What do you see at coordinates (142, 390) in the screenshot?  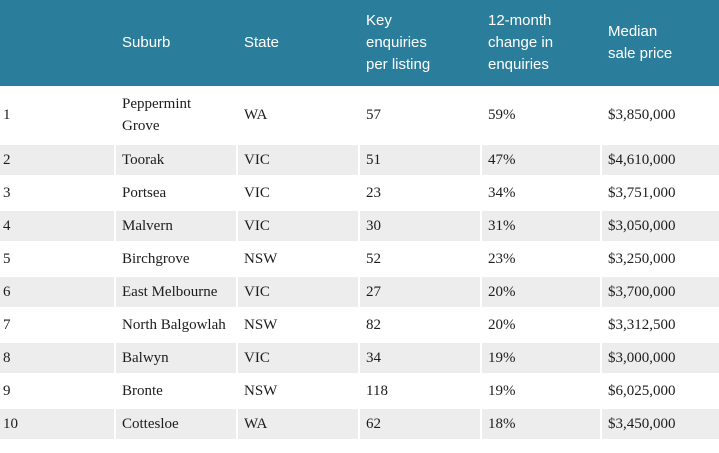 I see `cell-suburb: Bronte` at bounding box center [142, 390].